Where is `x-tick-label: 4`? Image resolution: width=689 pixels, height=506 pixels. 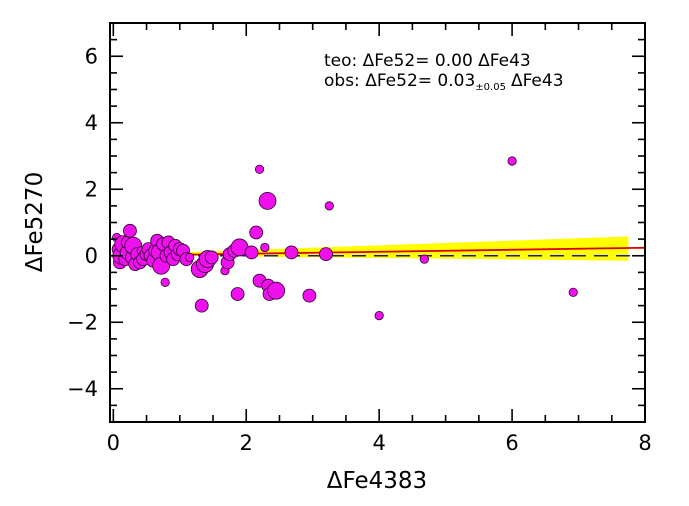 x-tick-label: 4 is located at coordinates (378, 443).